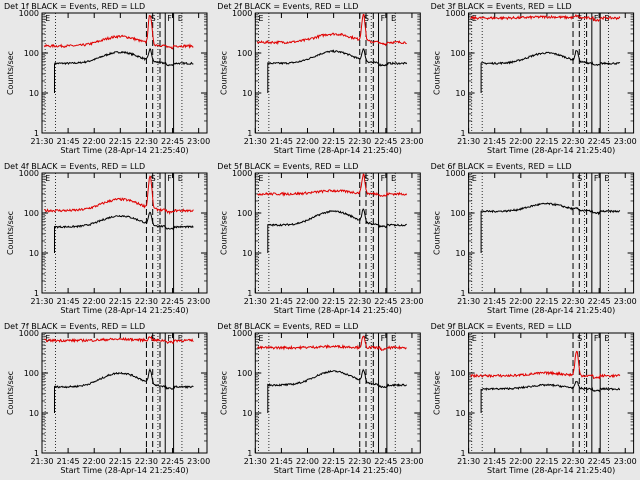 Image resolution: width=640 pixels, height=480 pixels. I want to click on y-axis-label: Counts/sec, so click(437, 233).